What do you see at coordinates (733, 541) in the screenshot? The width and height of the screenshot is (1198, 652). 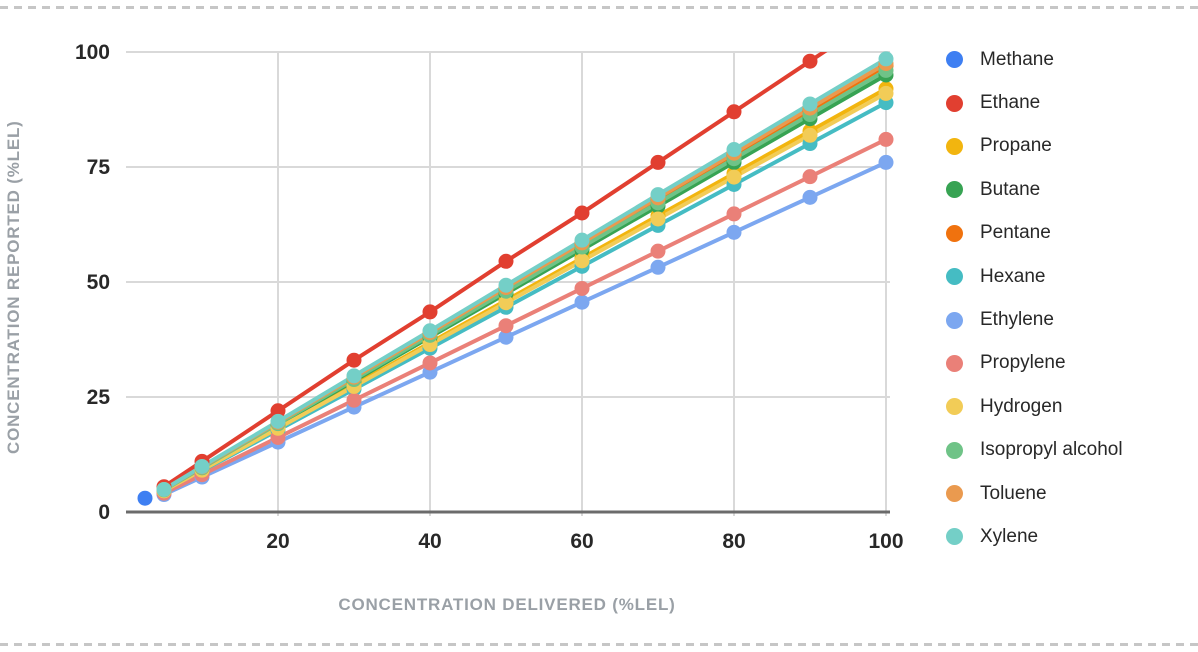 I see `x-tick-label: 80` at bounding box center [733, 541].